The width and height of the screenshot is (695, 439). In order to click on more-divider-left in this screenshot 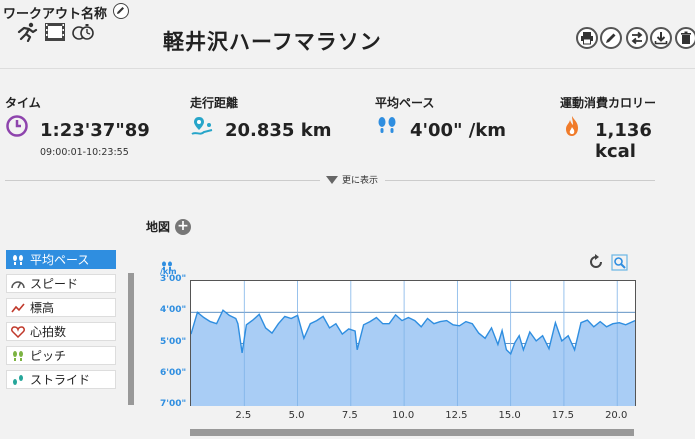, I will do `click(162, 180)`.